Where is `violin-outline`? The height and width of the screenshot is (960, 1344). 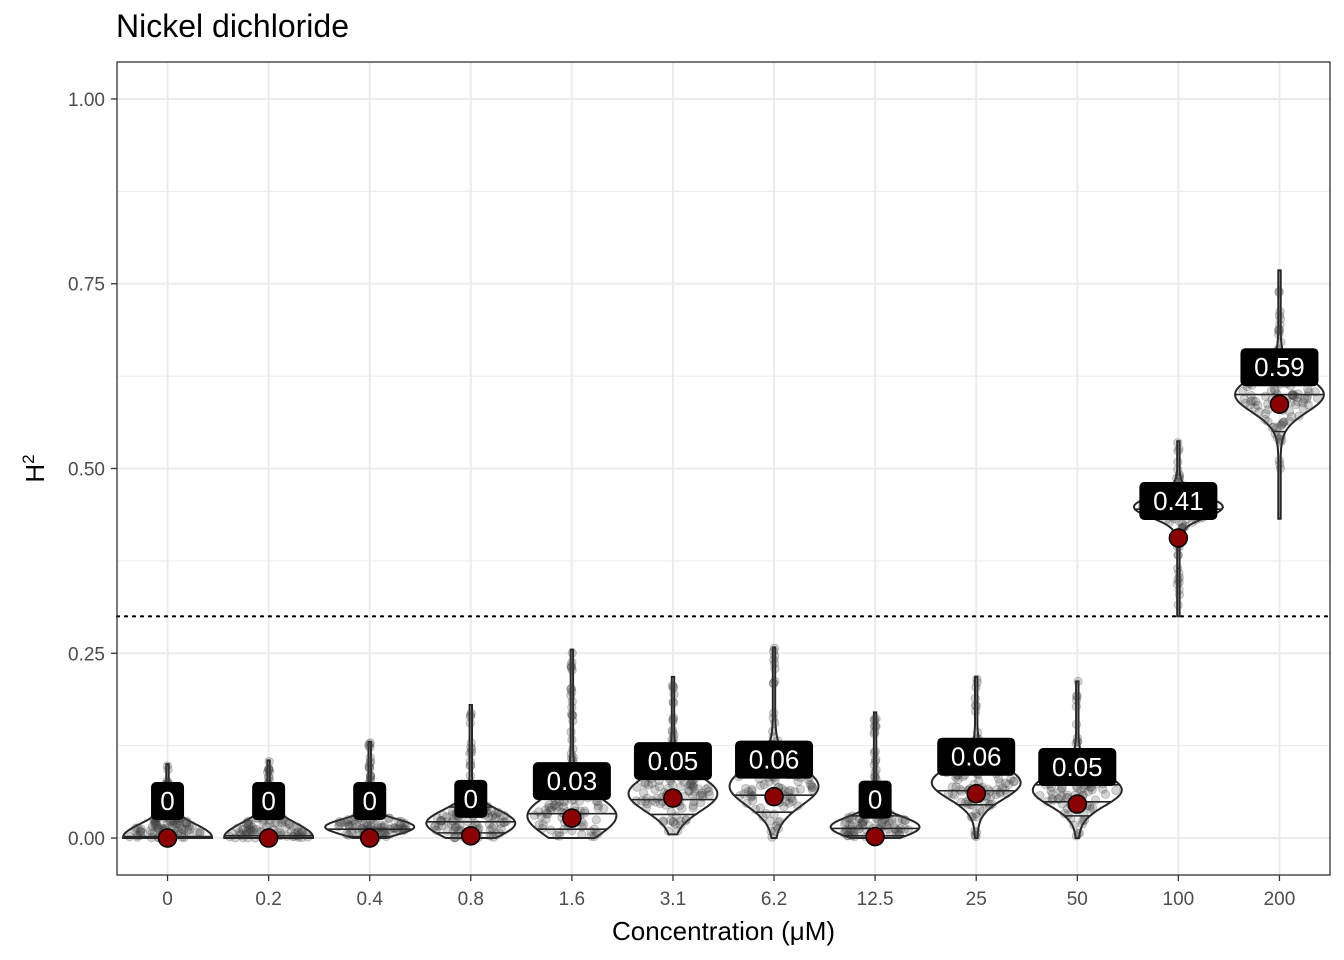
violin-outline is located at coordinates (1178, 529).